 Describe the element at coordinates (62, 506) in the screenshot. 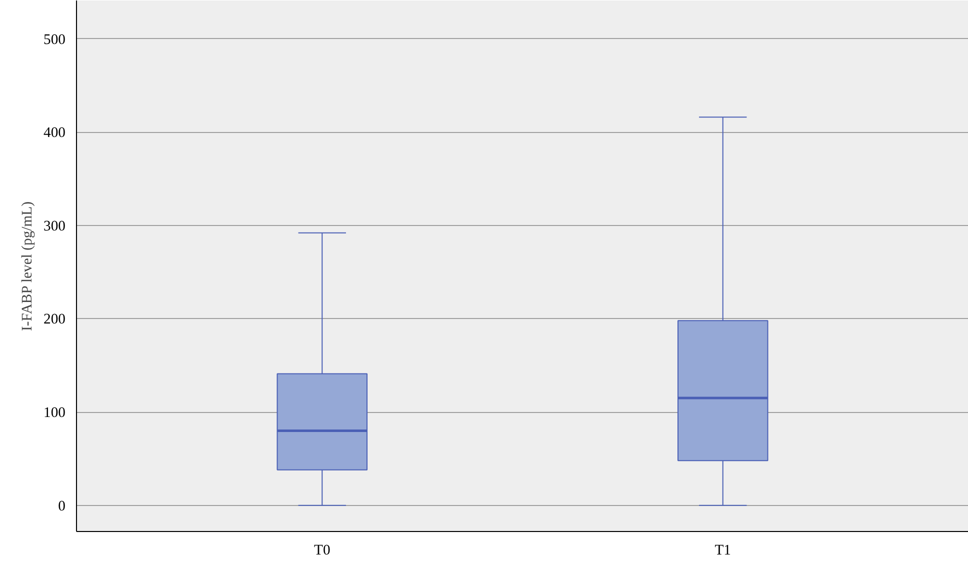

I see `y-tick-label: 0` at that location.